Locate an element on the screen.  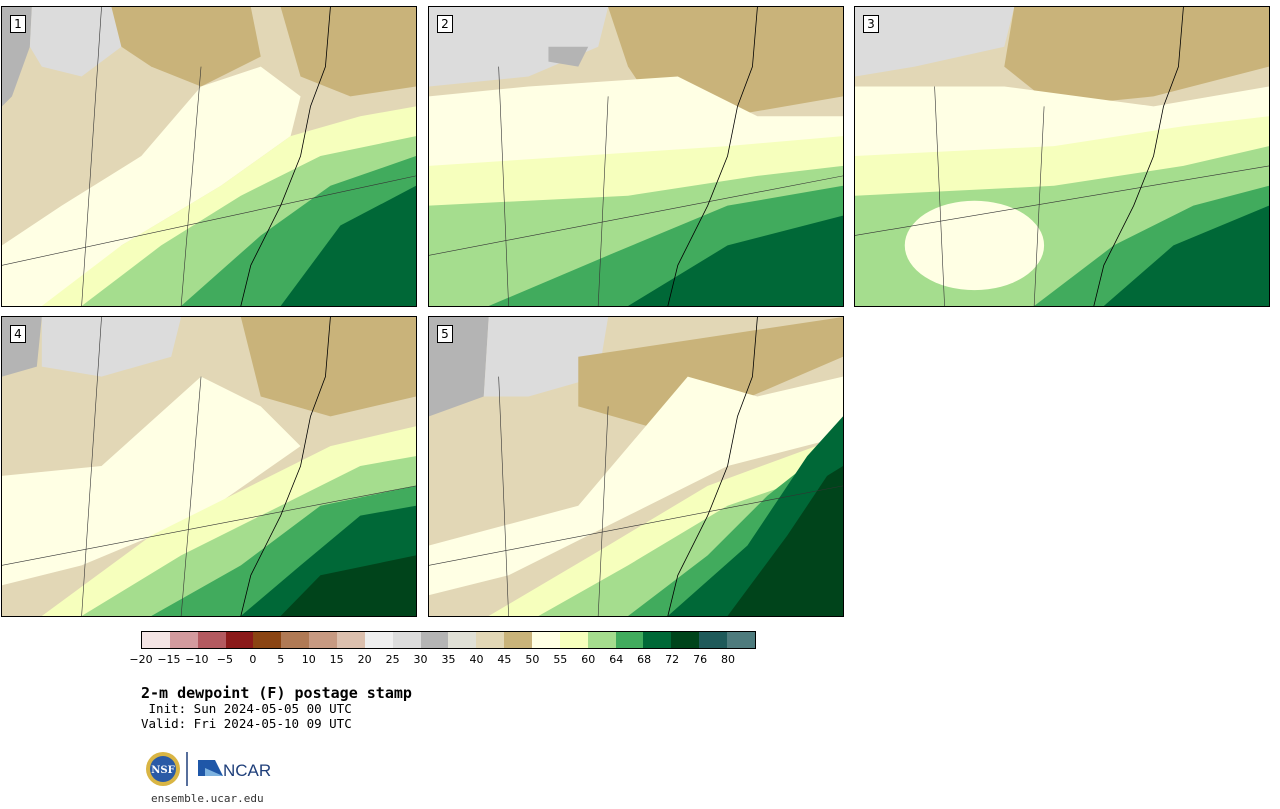
colorbar-tick-label: 68 is located at coordinates (644, 659).